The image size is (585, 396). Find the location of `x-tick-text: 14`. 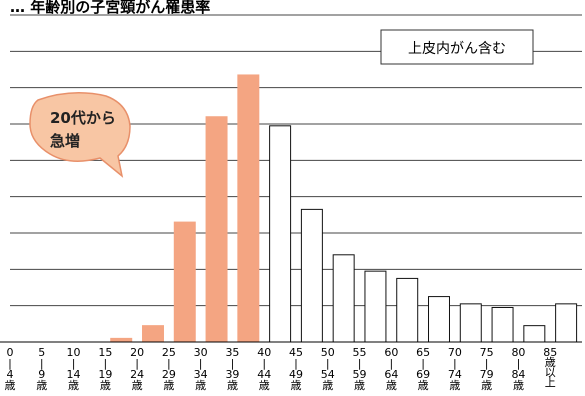

x-tick-text: 14 is located at coordinates (74, 374).